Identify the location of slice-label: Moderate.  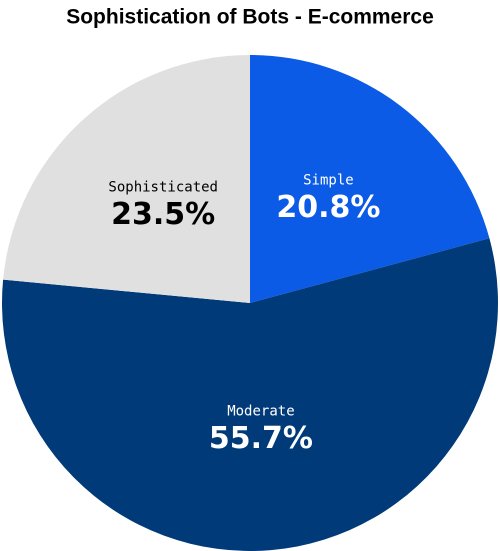
(260, 411).